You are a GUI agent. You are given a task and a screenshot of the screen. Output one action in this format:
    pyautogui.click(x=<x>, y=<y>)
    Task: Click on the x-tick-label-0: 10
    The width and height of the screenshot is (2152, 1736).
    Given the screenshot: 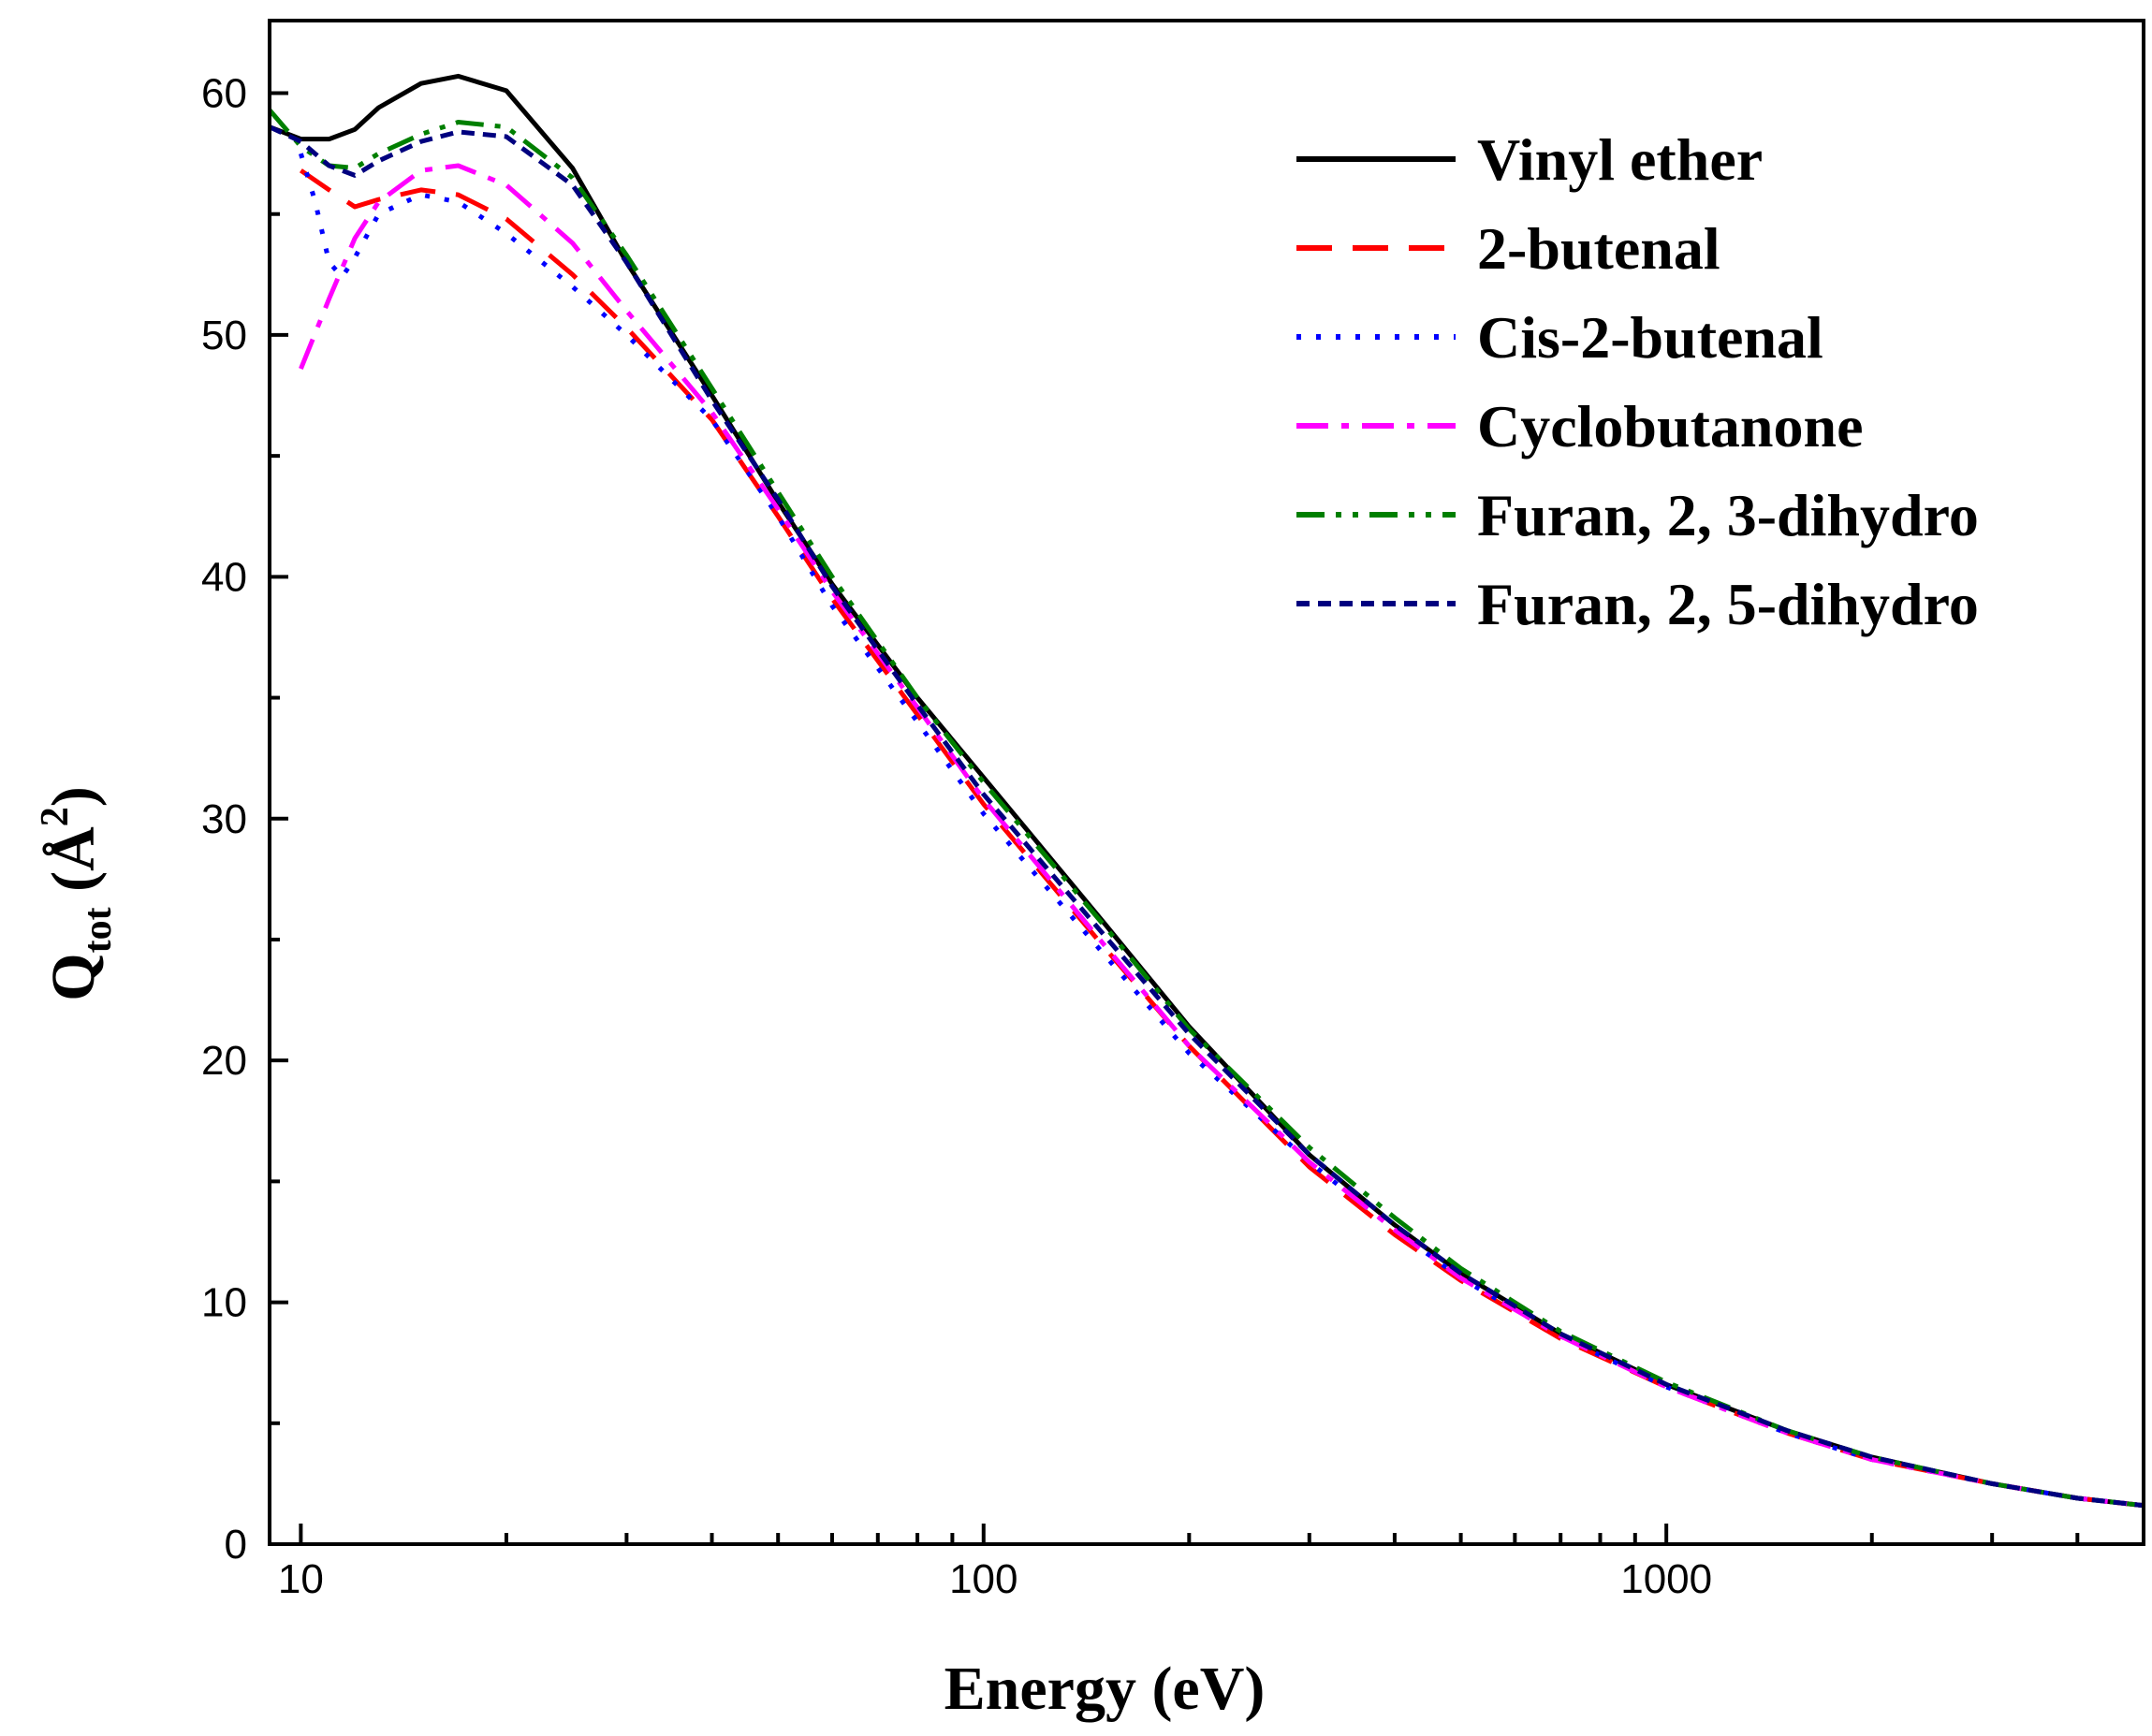 What is the action you would take?
    pyautogui.click(x=301, y=1579)
    